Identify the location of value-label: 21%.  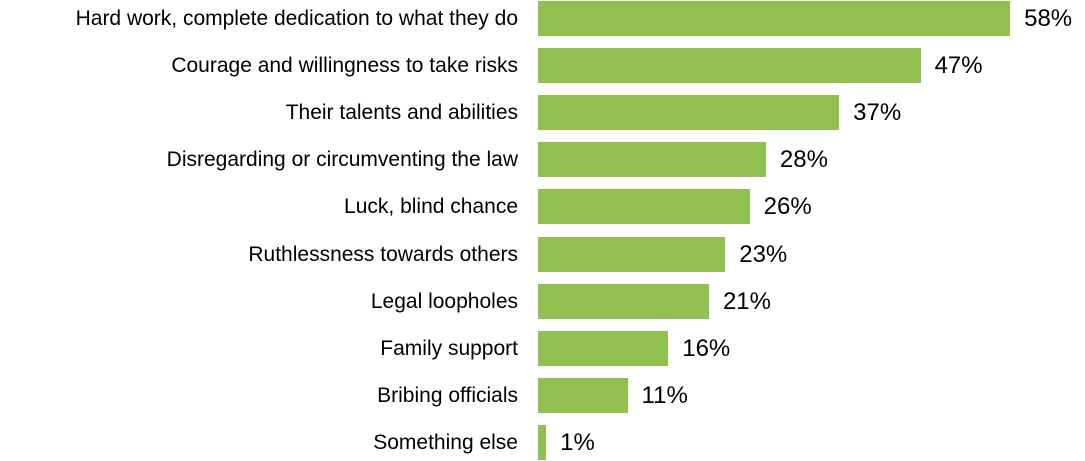
(746, 301).